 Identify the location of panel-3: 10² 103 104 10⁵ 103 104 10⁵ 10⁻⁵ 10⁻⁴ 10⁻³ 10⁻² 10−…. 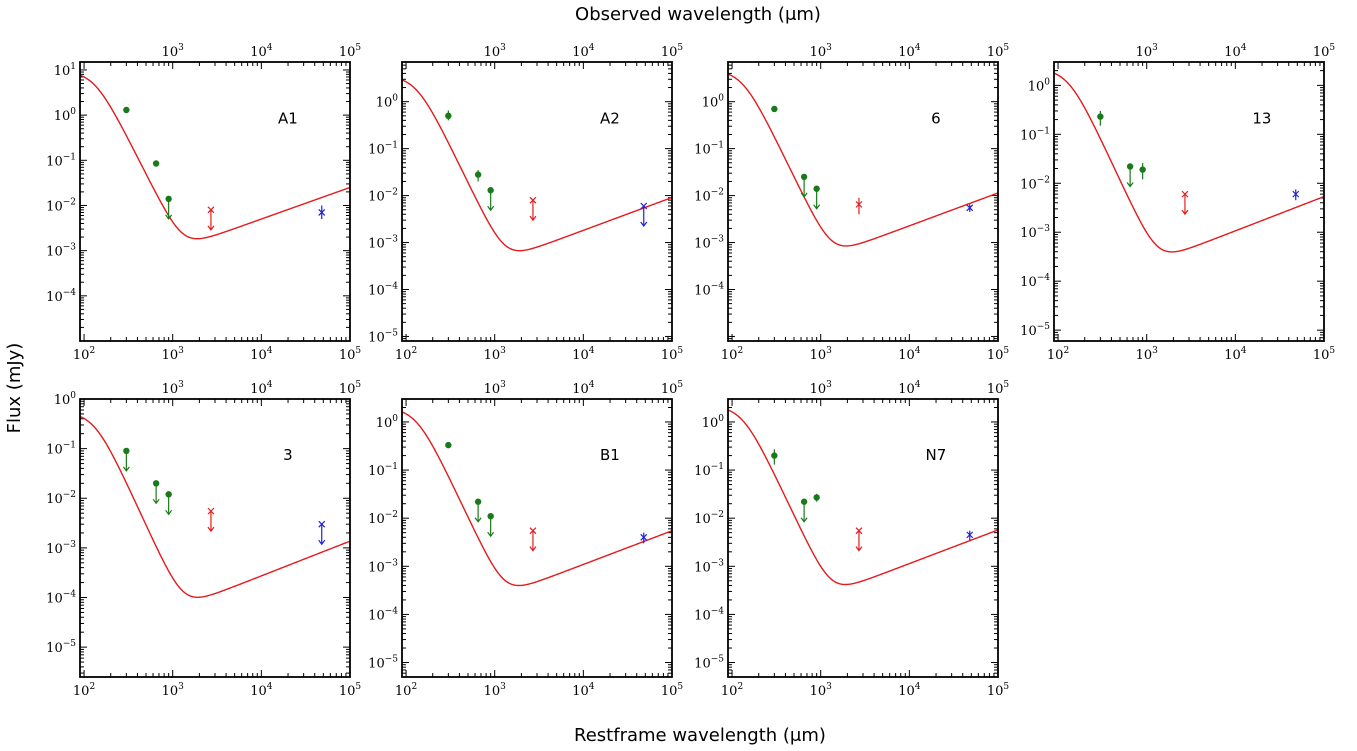
(203, 539).